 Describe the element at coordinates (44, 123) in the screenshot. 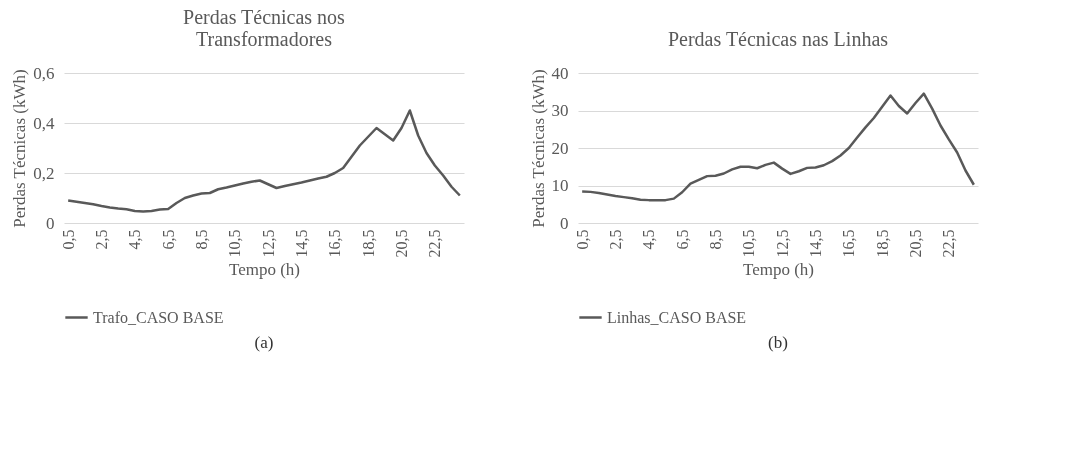

I see `y-tick-label: 0,4` at that location.